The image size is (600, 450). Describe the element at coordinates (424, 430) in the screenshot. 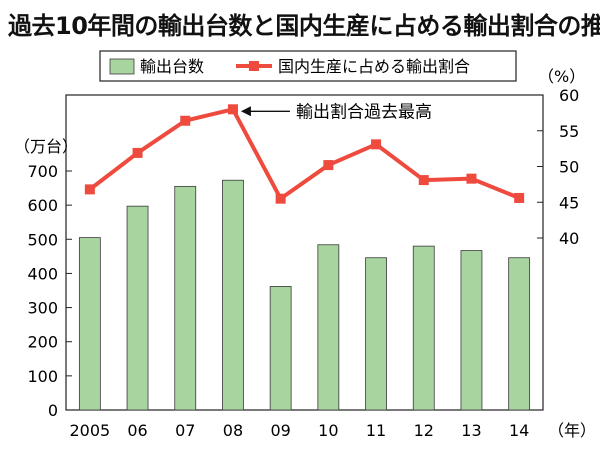

I see `x-tick-label: 12` at that location.